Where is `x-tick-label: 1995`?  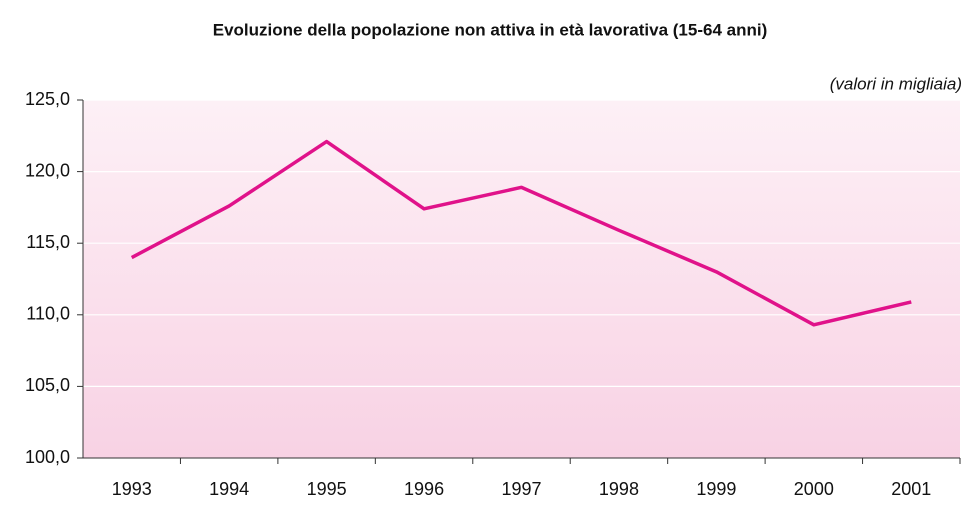 x-tick-label: 1995 is located at coordinates (327, 489).